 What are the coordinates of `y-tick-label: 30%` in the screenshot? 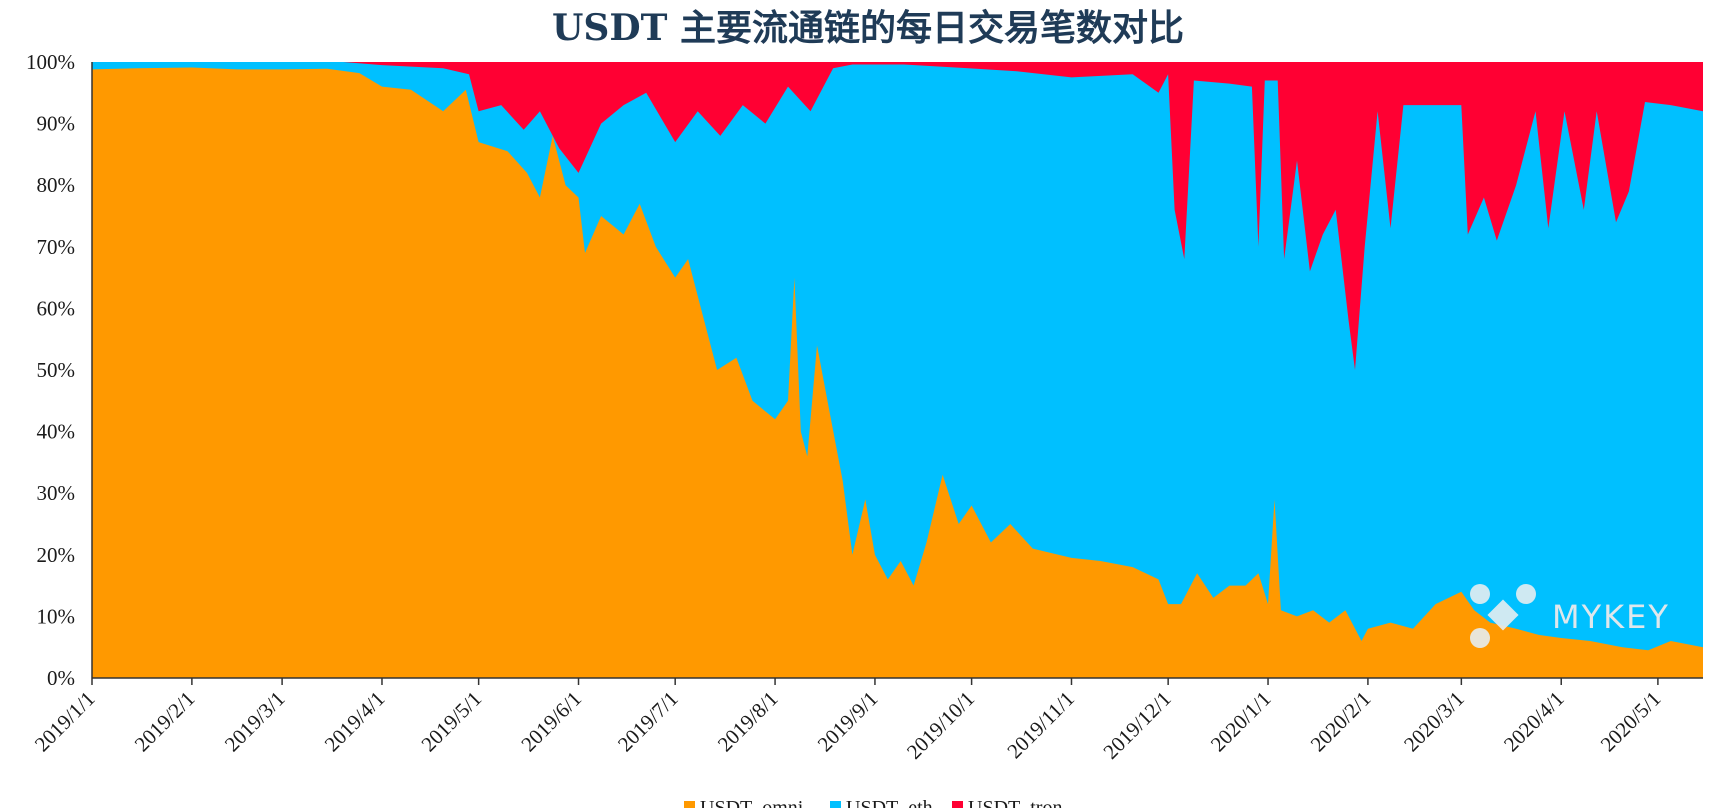 It's located at (56, 493).